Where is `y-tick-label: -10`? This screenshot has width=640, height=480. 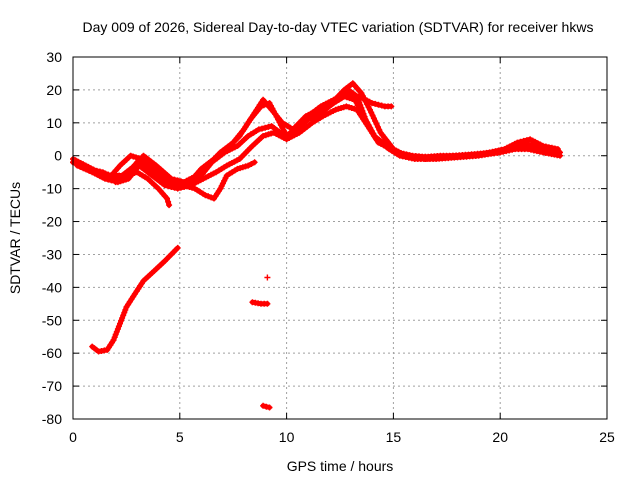 y-tick-label: -10 is located at coordinates (52, 189).